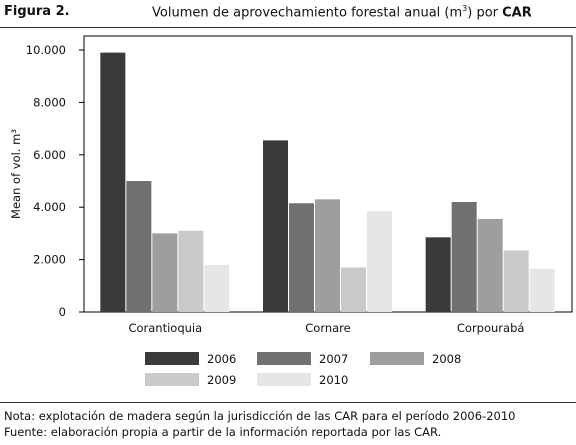 The image size is (576, 445). Describe the element at coordinates (221, 380) in the screenshot. I see `legend-label: 2009` at that location.